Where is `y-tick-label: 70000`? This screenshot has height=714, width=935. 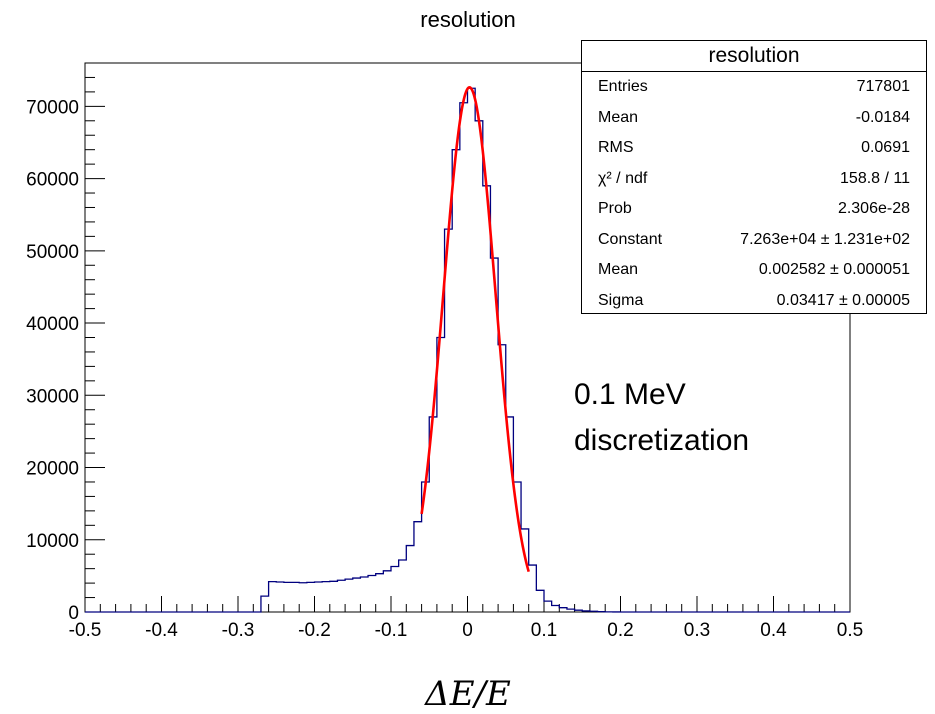
y-tick-label: 70000 is located at coordinates (52, 107).